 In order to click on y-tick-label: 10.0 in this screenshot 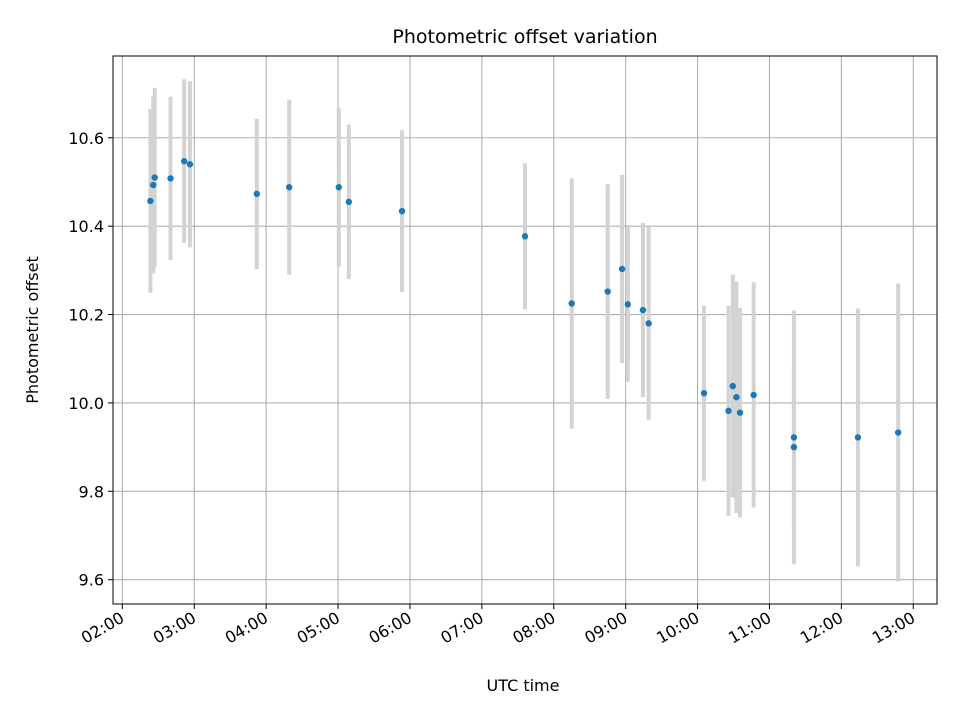, I will do `click(86, 403)`.